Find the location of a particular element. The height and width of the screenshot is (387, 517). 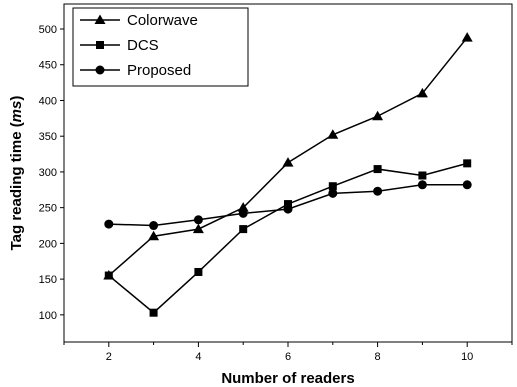

legend-item-proposed: Proposed is located at coordinates (135, 70).